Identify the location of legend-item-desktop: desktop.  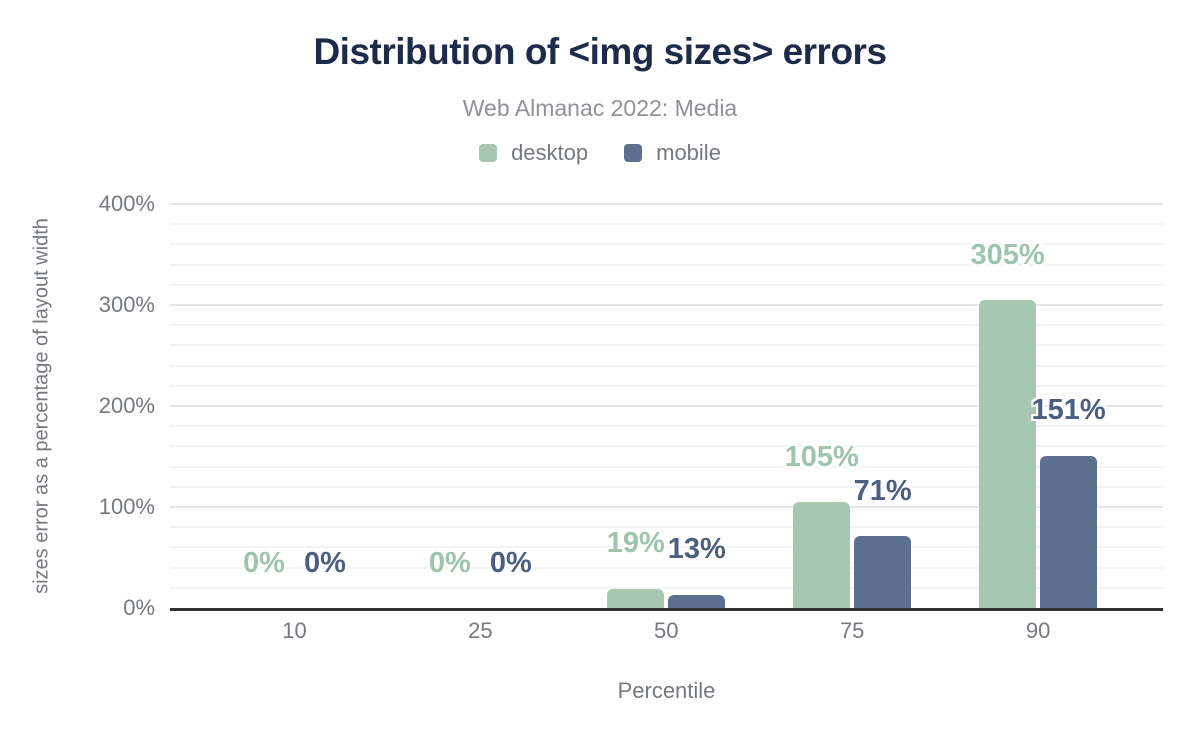
(533, 153).